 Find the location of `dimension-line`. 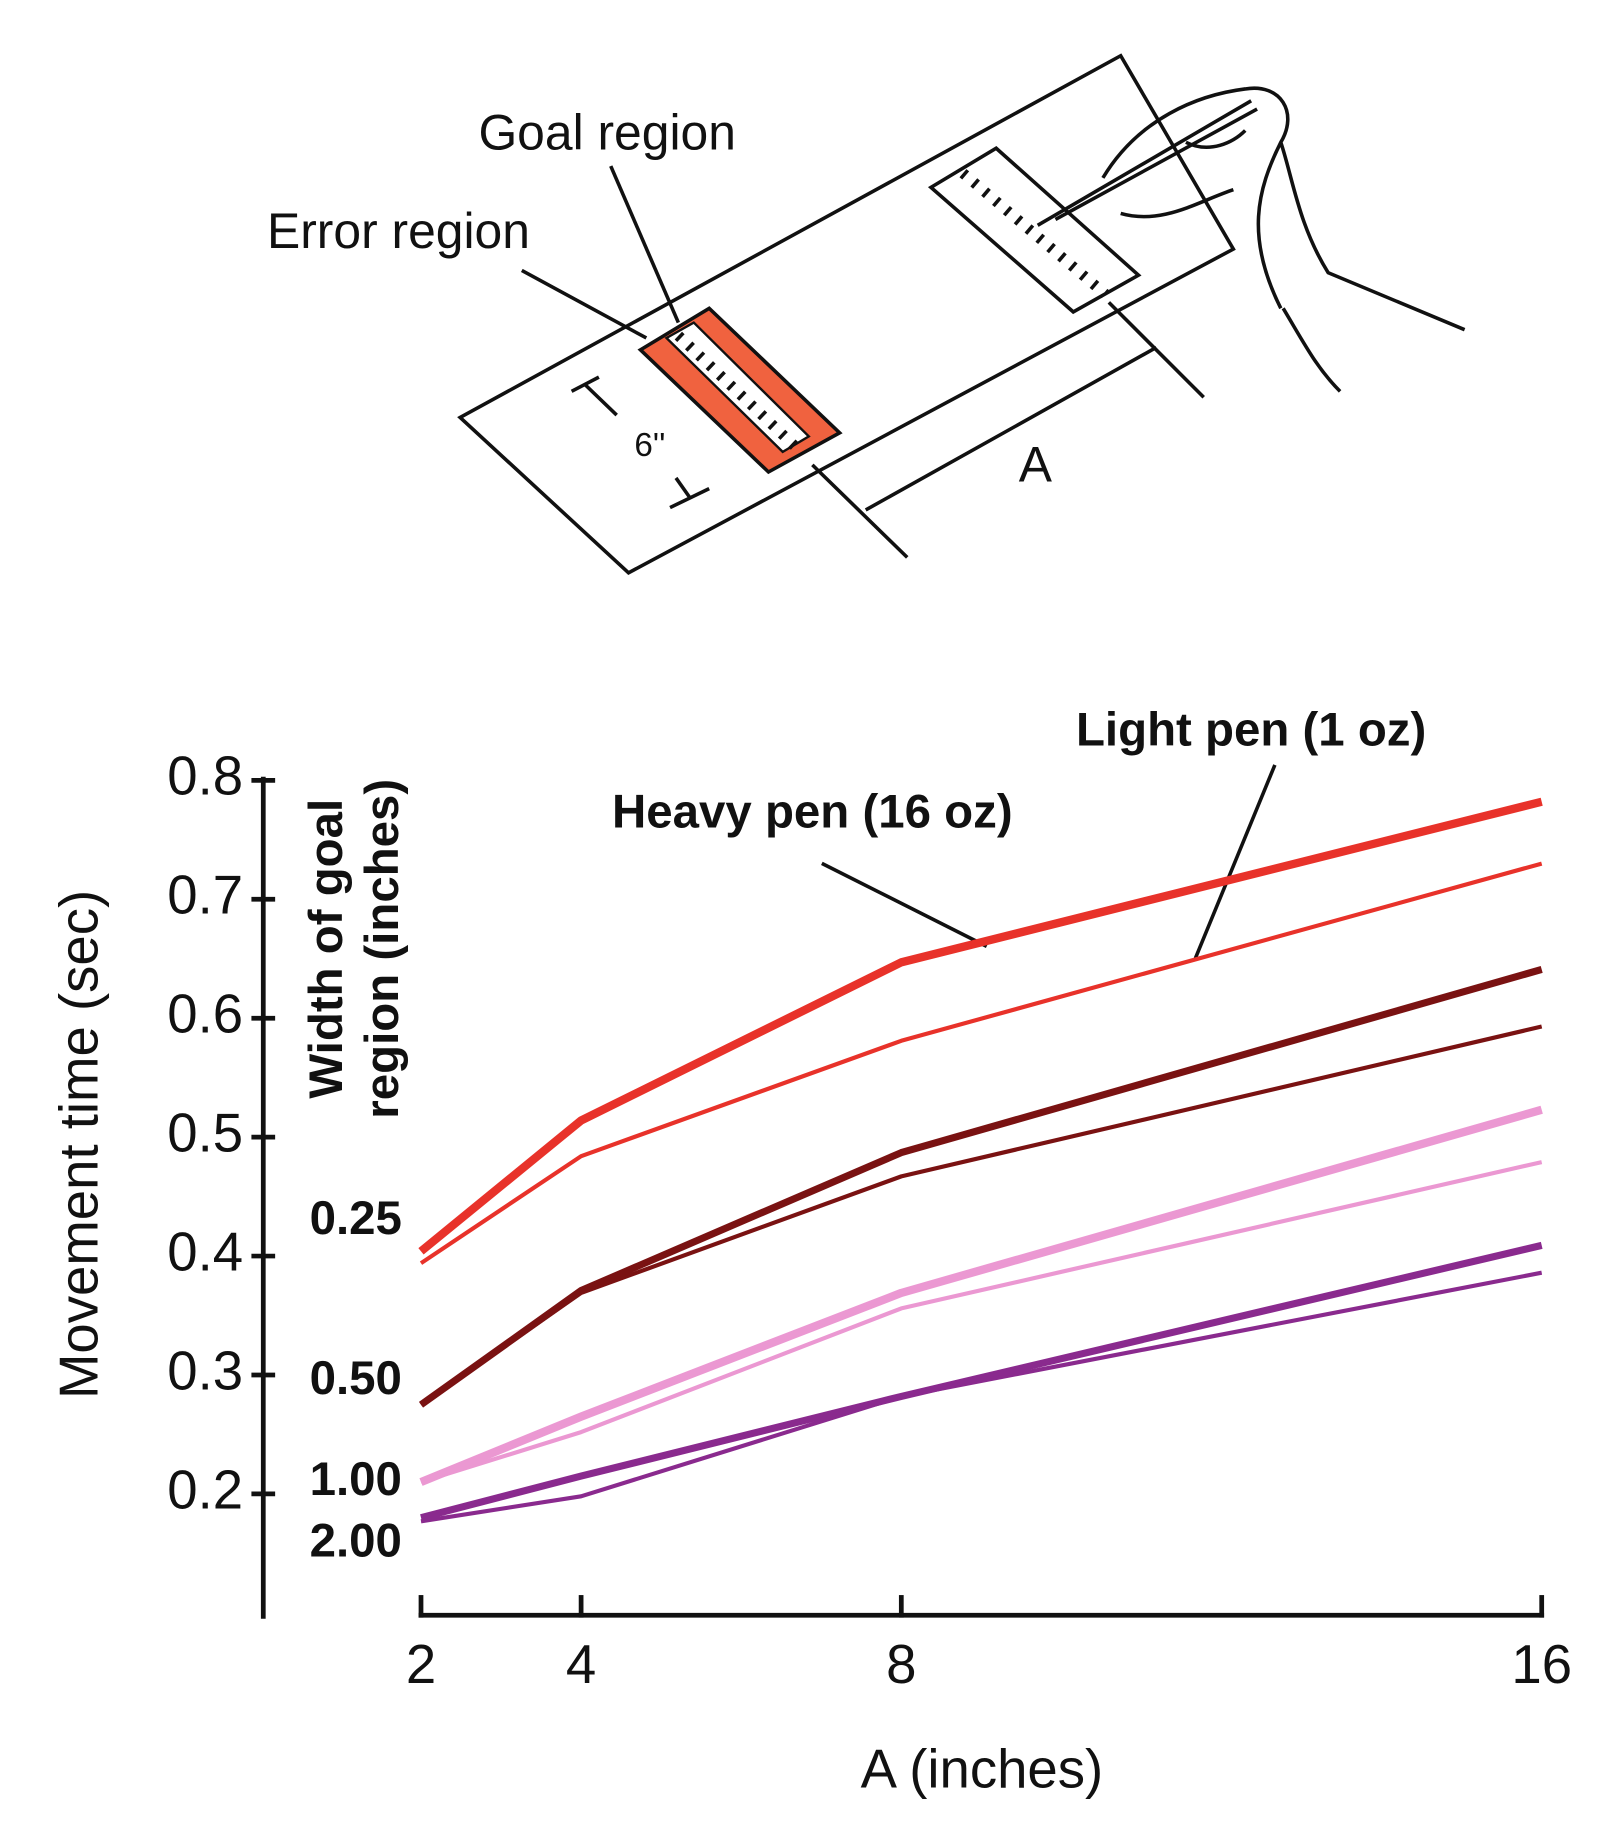

dimension-line is located at coordinates (1011, 428).